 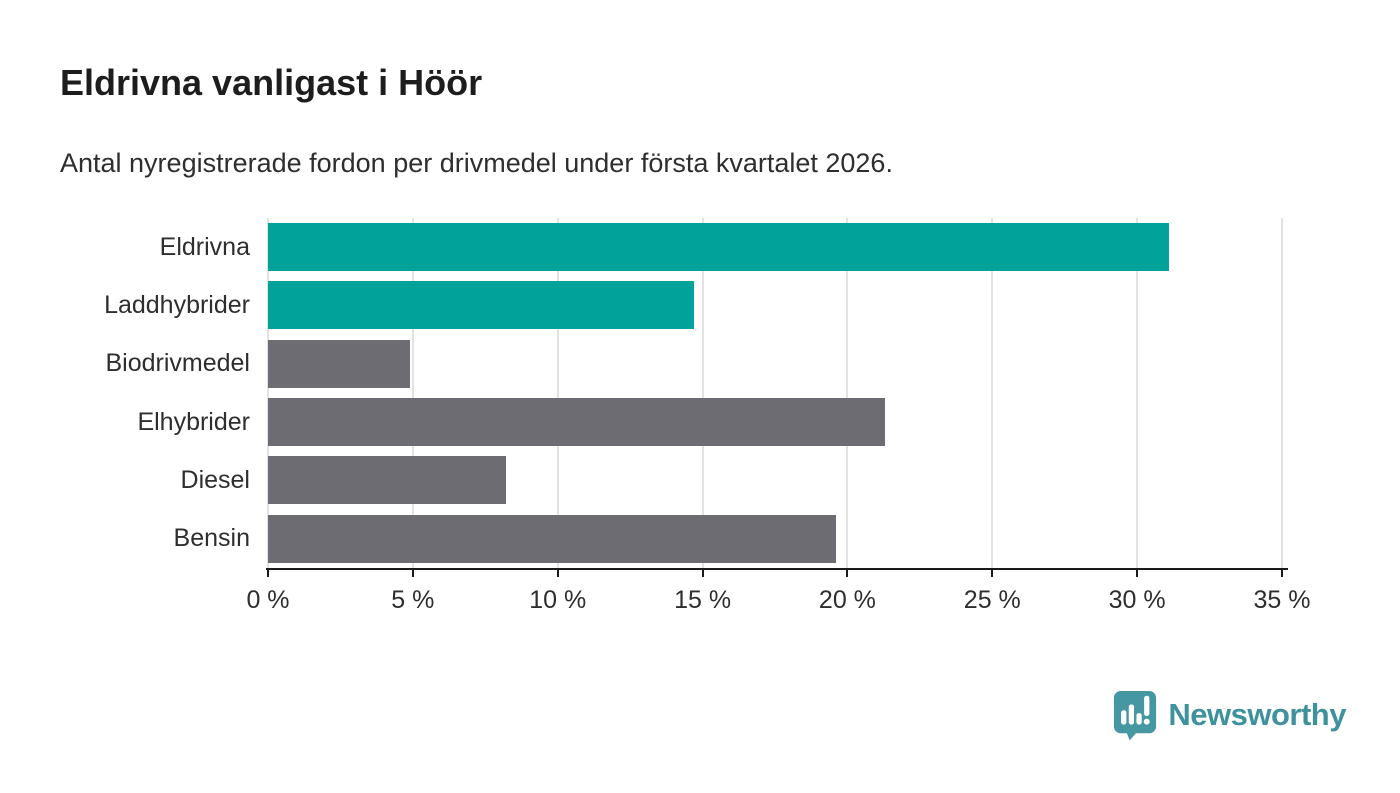 What do you see at coordinates (577, 422) in the screenshot?
I see `bar-elhybrider` at bounding box center [577, 422].